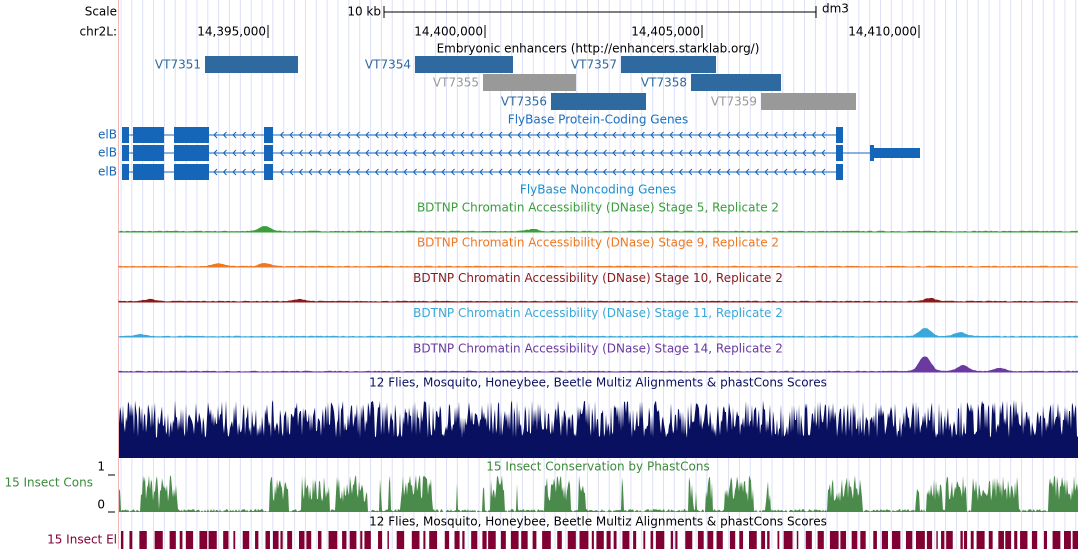 Image resolution: width=1078 pixels, height=549 pixels. Describe the element at coordinates (101, 505) in the screenshot. I see `axis-min: 0` at that location.